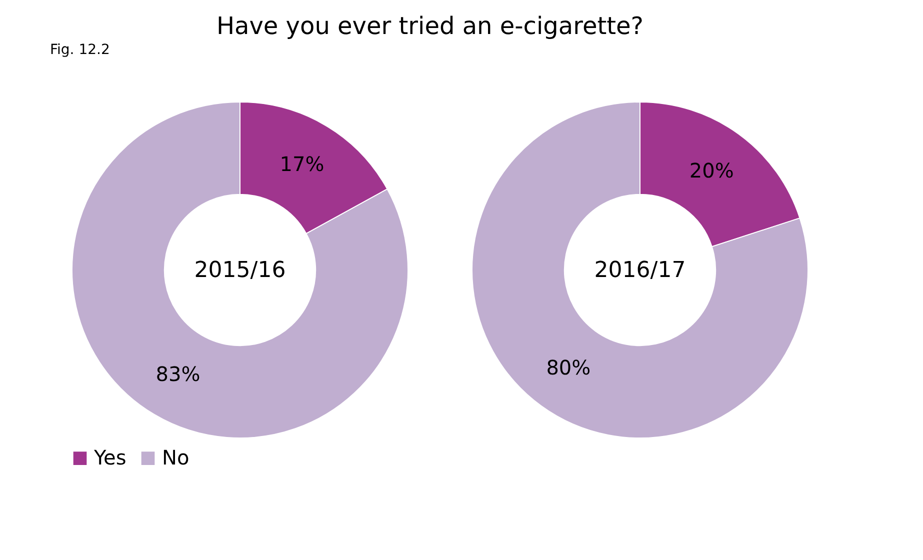  I want to click on data-label: 17%, so click(302, 164).